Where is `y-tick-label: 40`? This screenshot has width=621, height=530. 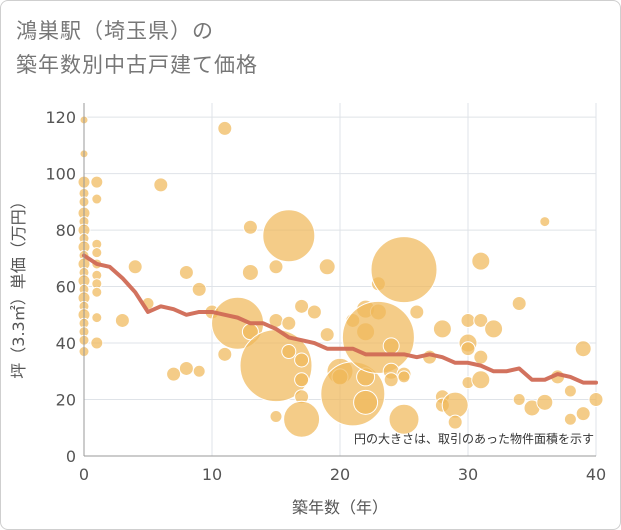 y-tick-label: 40 is located at coordinates (66, 343).